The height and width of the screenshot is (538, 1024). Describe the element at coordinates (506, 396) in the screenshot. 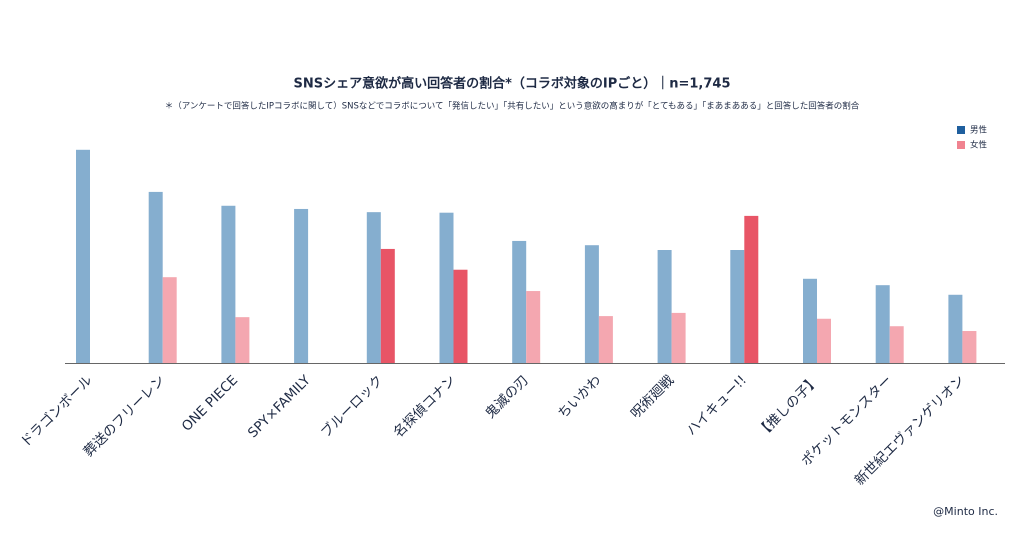

I see `x-tick-label: 鬼滅の刃` at that location.